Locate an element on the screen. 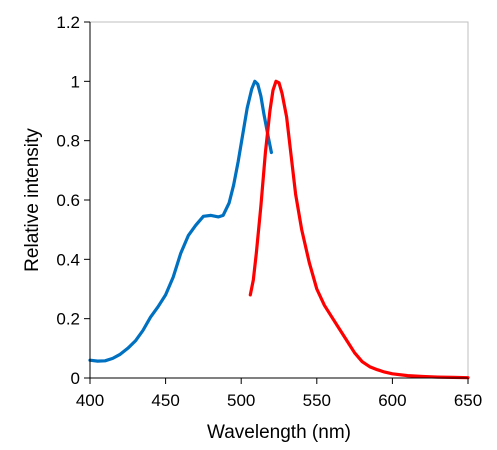  x-axis-title: Wavelength (nm) is located at coordinates (279, 432).